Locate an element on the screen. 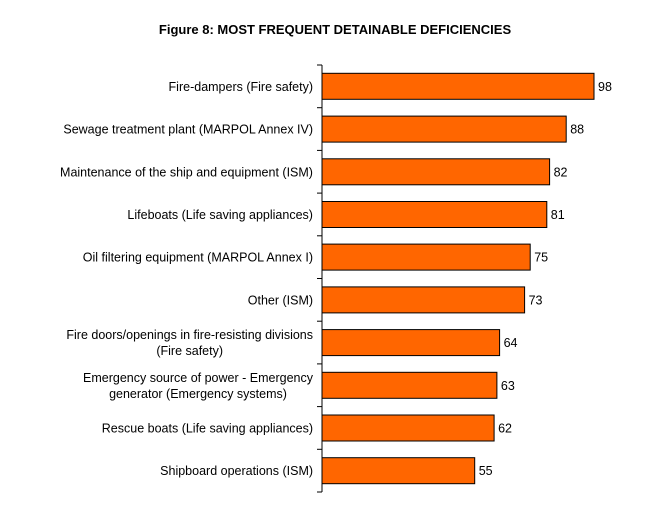  category-label-line: Fire-dampers (Fire safety) is located at coordinates (241, 87).